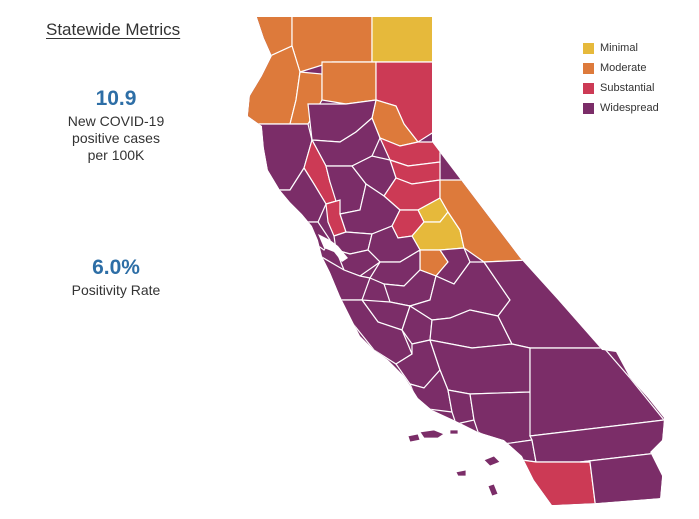  What do you see at coordinates (493, 490) in the screenshot?
I see `island-san-clemente` at bounding box center [493, 490].